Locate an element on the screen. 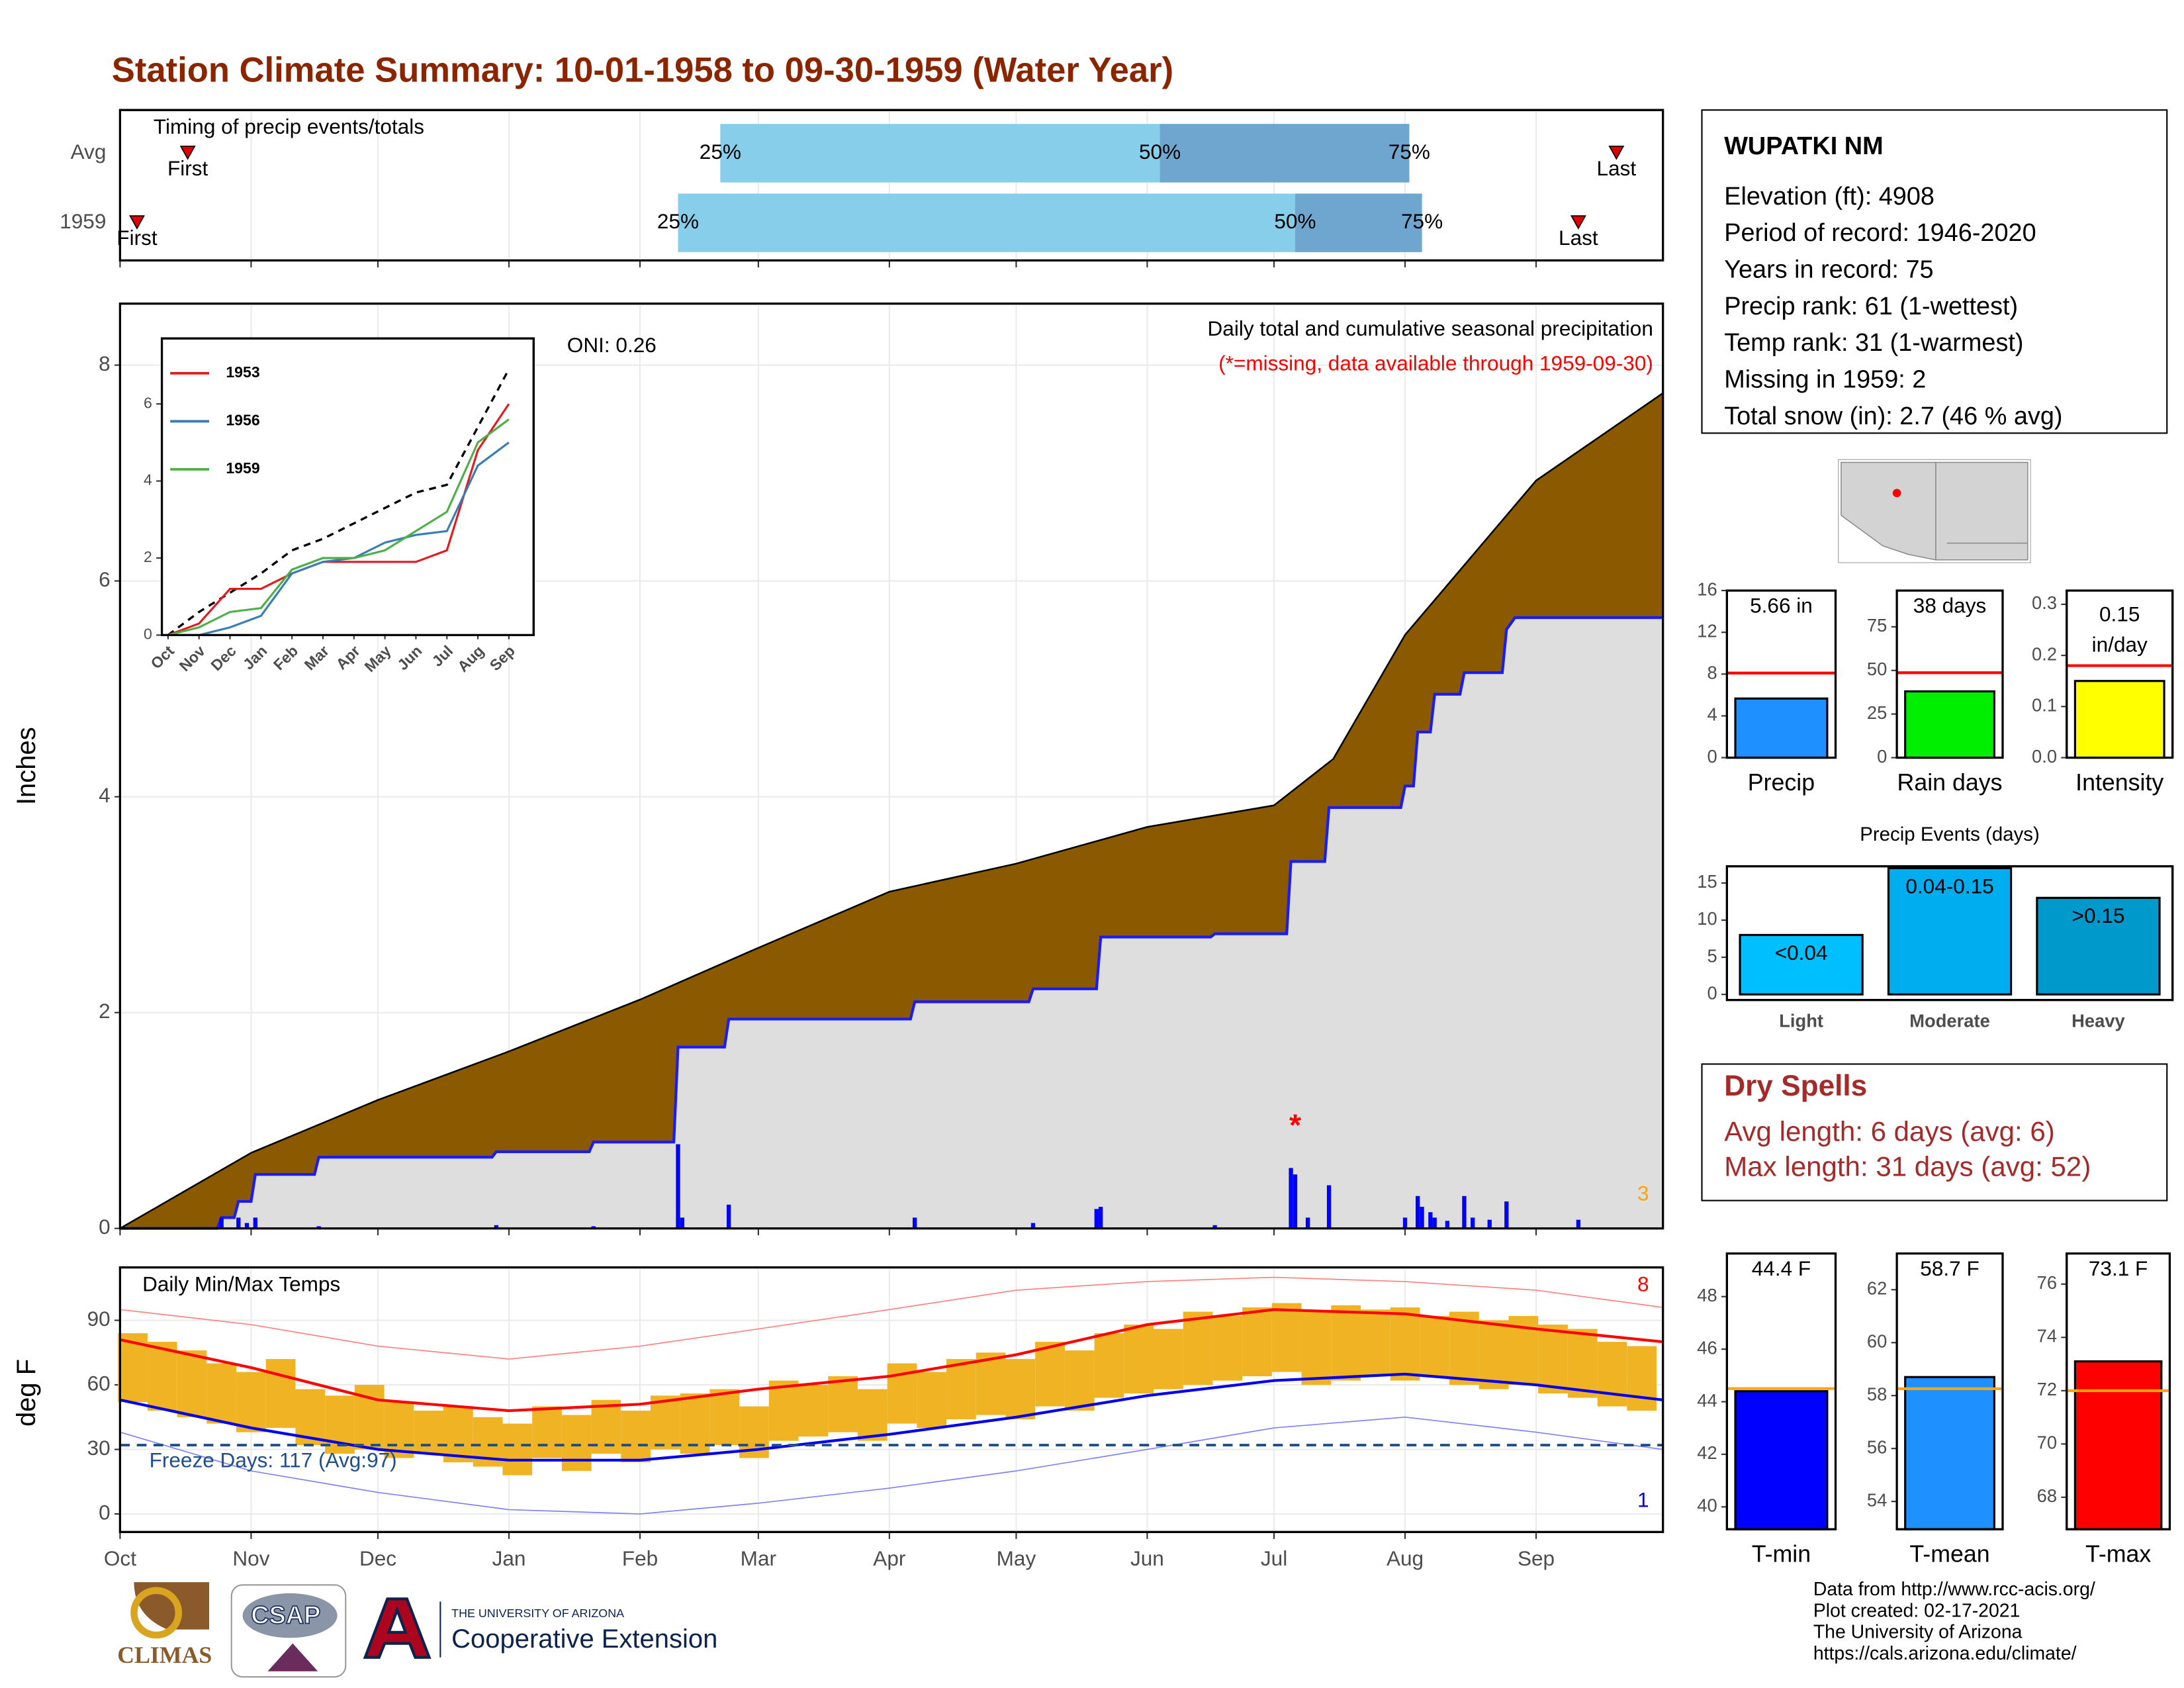 The height and width of the screenshot is (1688, 2184). gauge-label: T-min is located at coordinates (1781, 1554).